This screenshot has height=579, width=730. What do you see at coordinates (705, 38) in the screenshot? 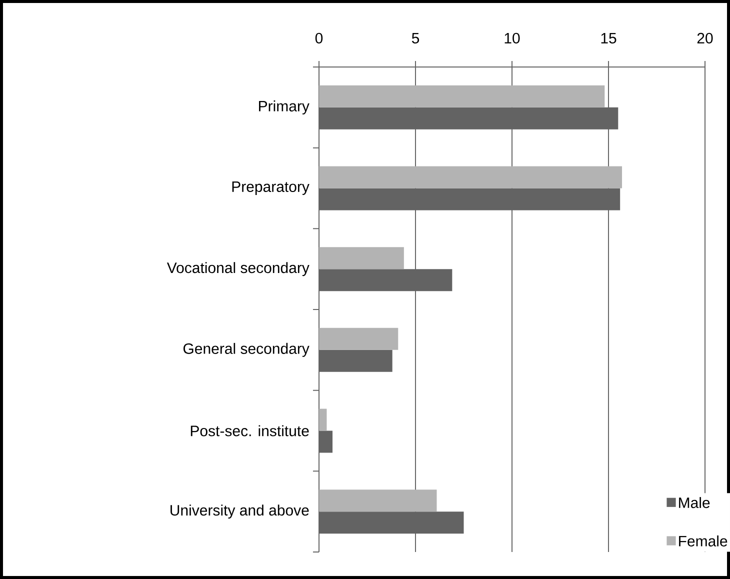
I see `x-tick-label: 20` at bounding box center [705, 38].